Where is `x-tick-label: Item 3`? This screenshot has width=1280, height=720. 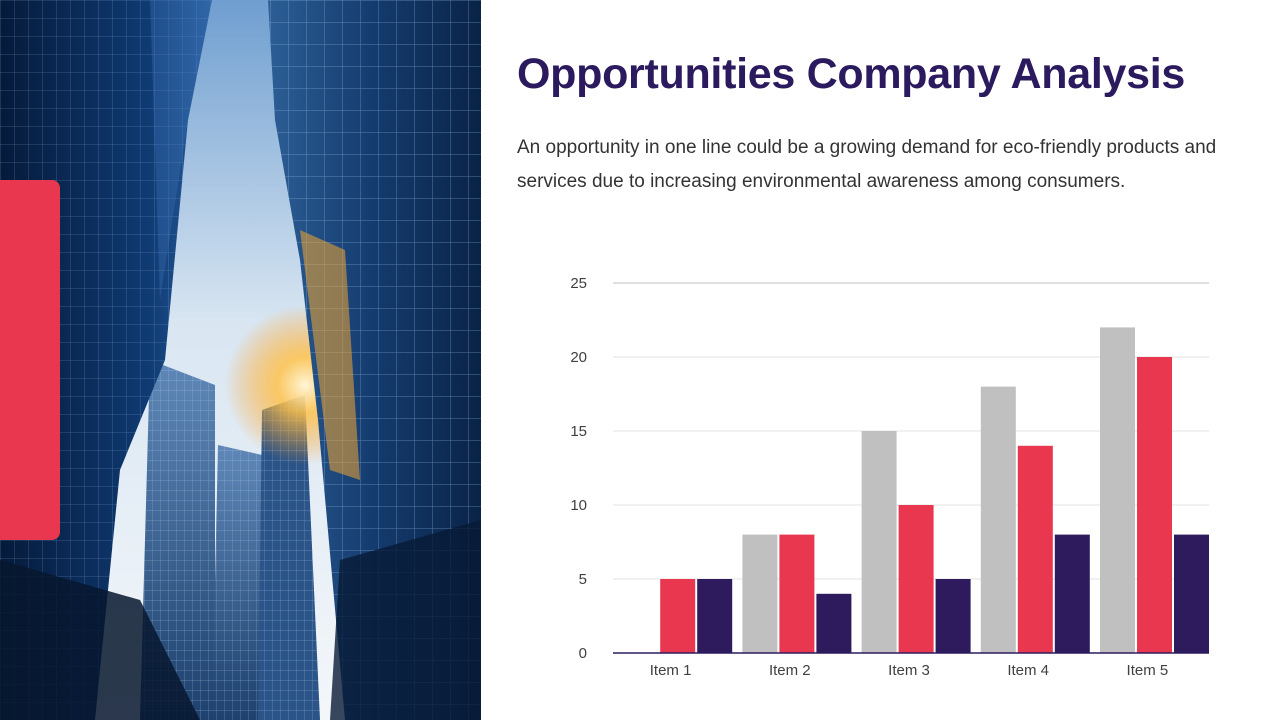
x-tick-label: Item 3 is located at coordinates (909, 670).